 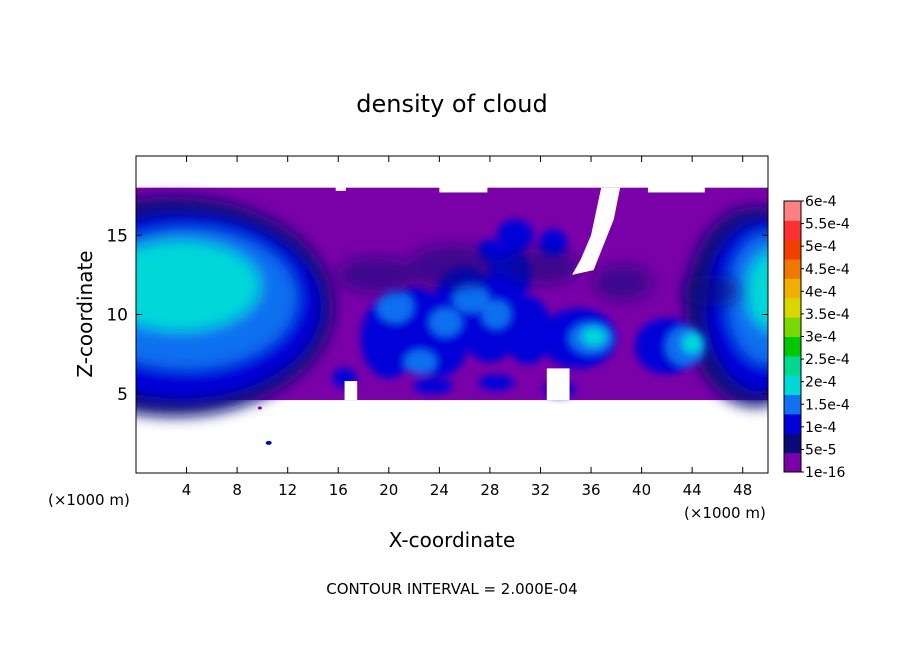 I want to click on footer-note: CONTOUR INTERVAL = 2.000E-04, so click(x=451, y=589).